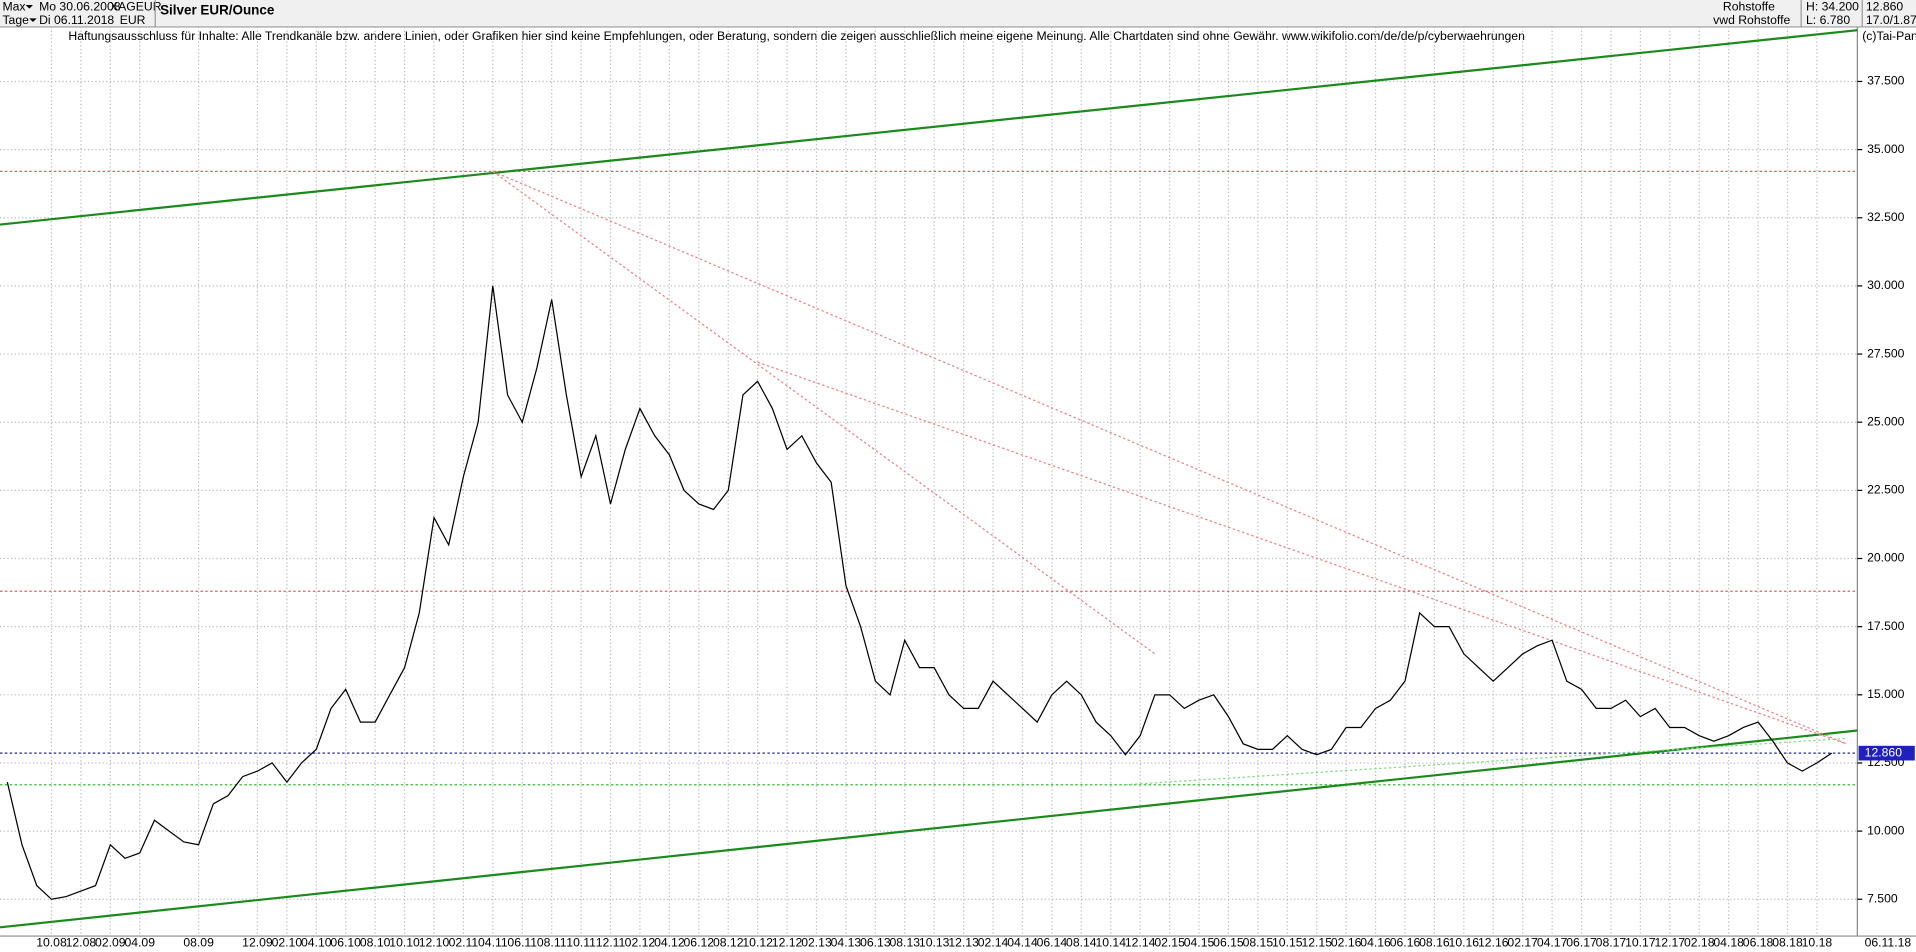  What do you see at coordinates (1832, 7) in the screenshot?
I see `high: H: 34.200` at bounding box center [1832, 7].